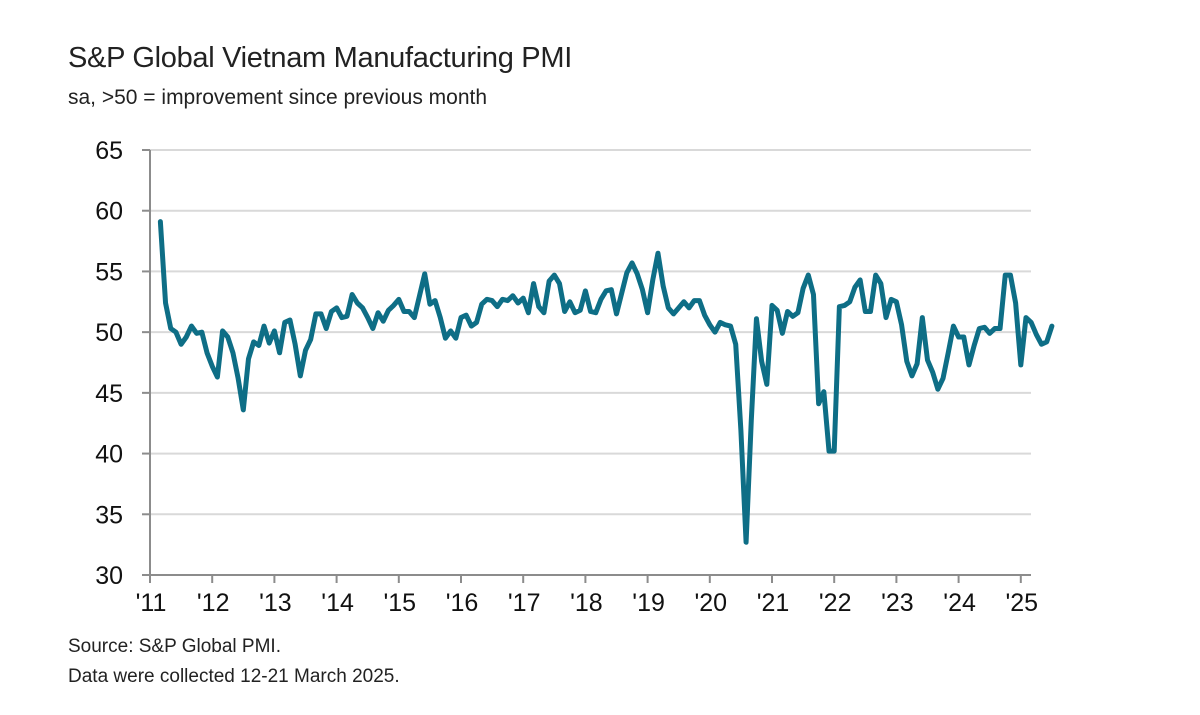 This screenshot has width=1200, height=715. I want to click on collection-note: Data were collected 12-21 March 2025., so click(234, 676).